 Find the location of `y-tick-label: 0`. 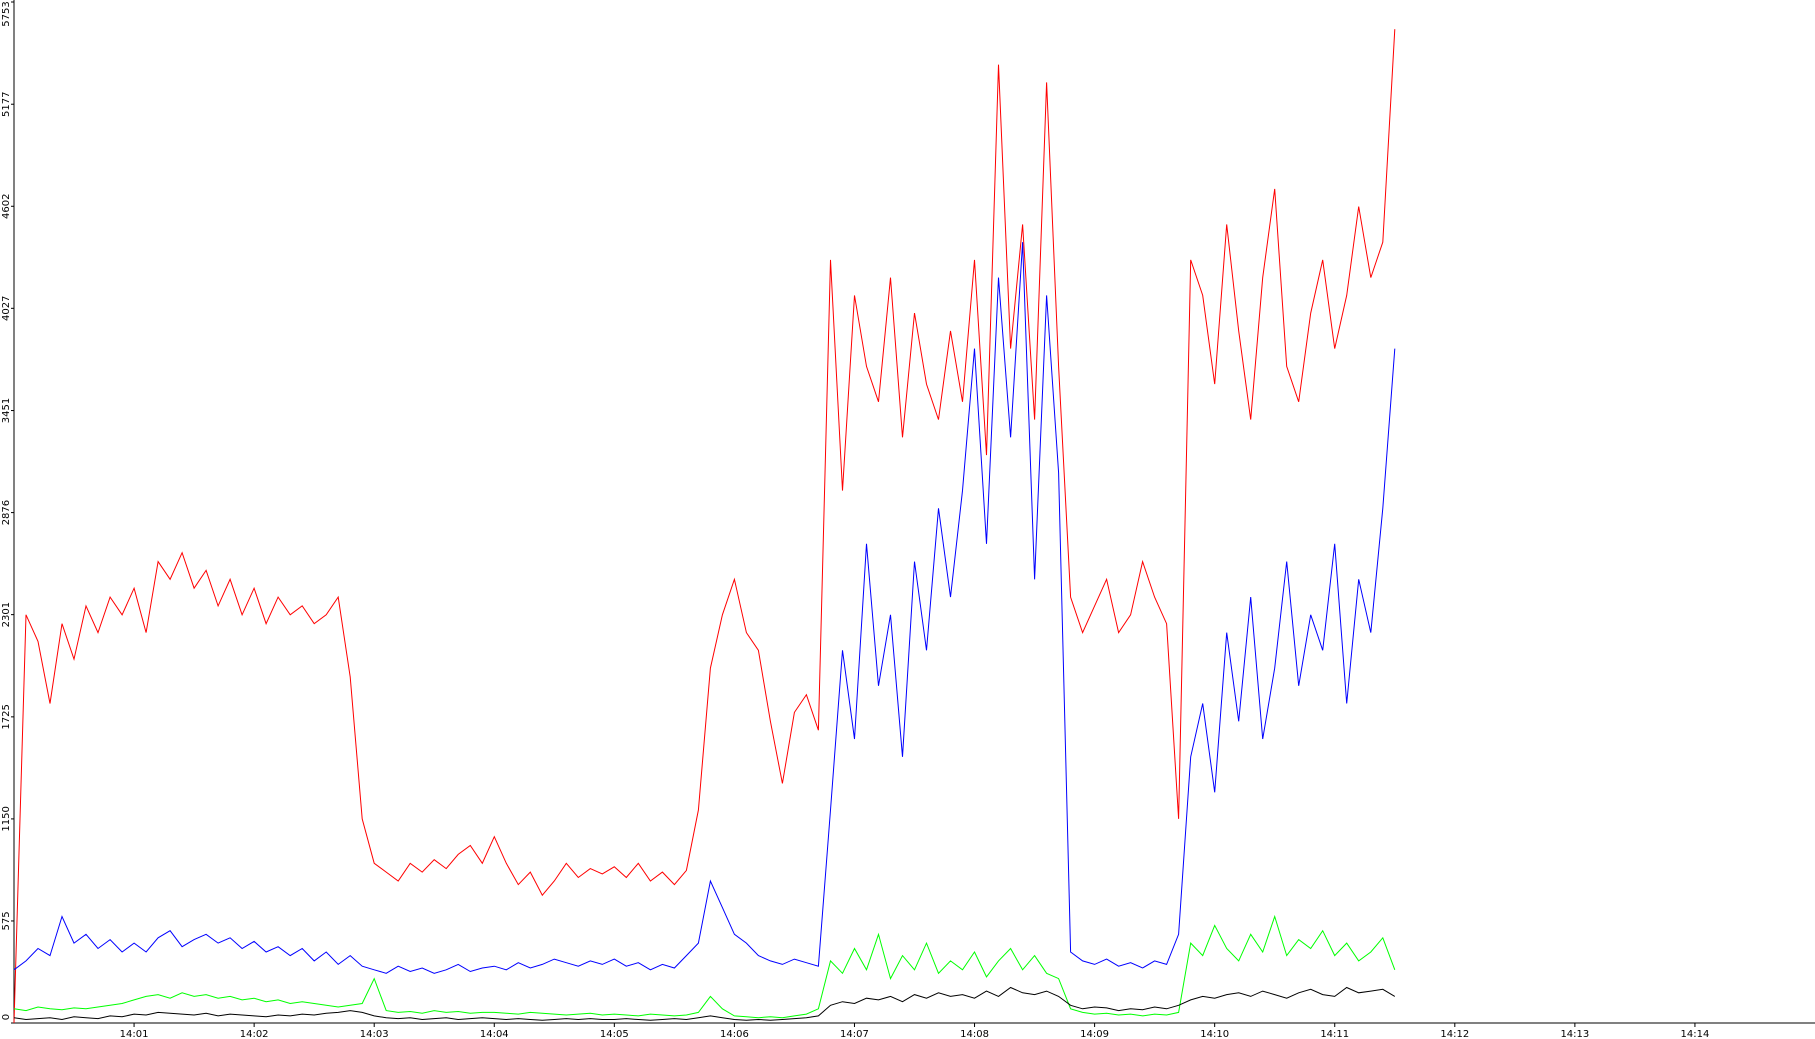

y-tick-label: 0 is located at coordinates (6, 1017).